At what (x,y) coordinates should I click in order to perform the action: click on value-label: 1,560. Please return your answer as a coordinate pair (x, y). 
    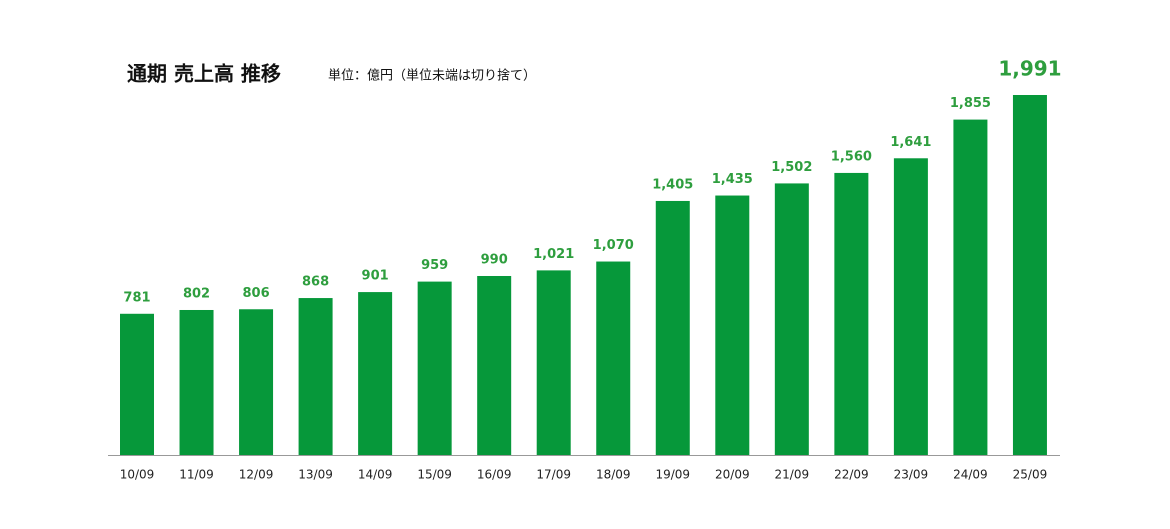
    Looking at the image, I should click on (851, 156).